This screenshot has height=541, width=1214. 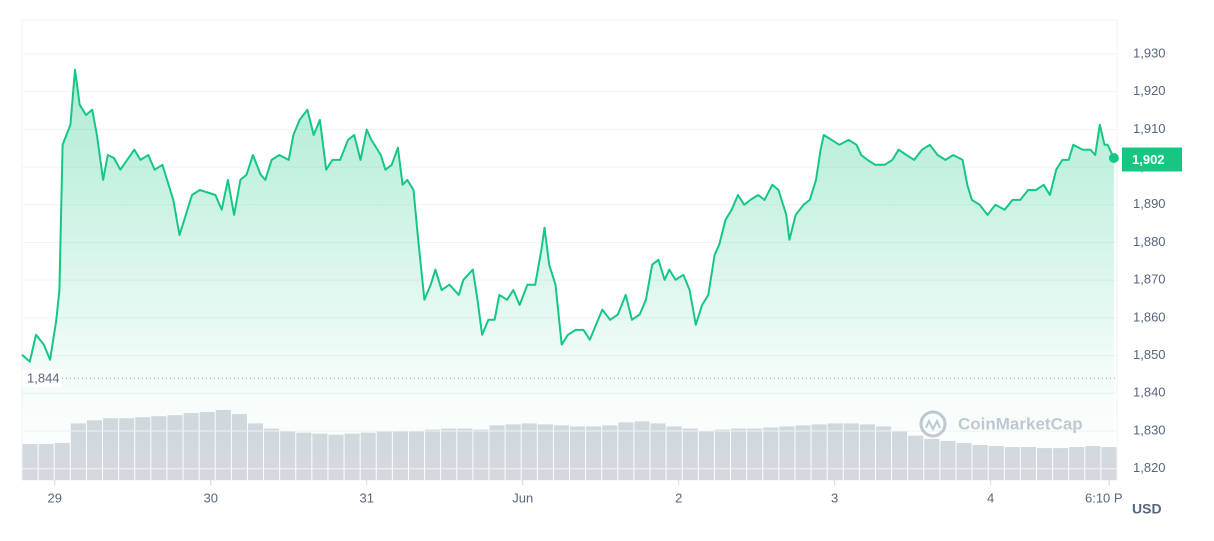 I want to click on baseline-label-bg, so click(x=42, y=378).